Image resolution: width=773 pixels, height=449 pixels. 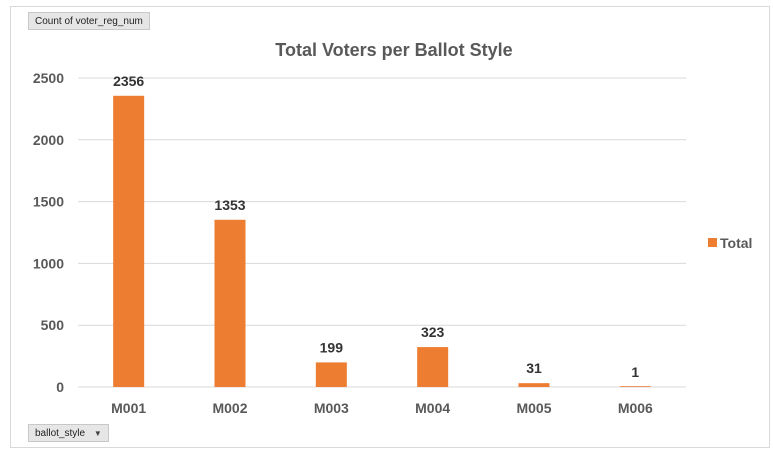 I want to click on chart-title: Total Voters per Ballot Style, so click(x=393, y=50).